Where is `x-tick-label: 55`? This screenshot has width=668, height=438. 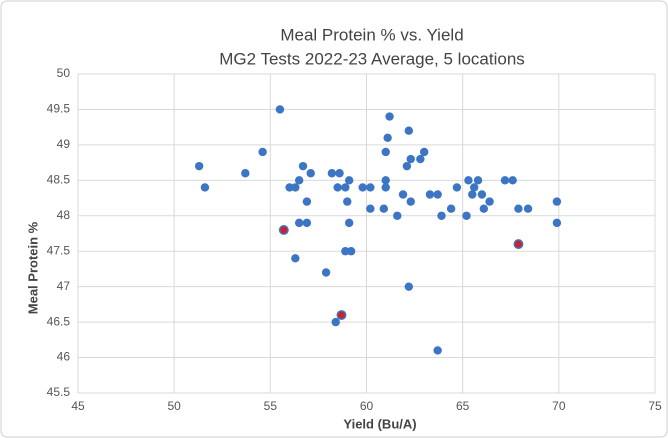
x-tick-label: 55 is located at coordinates (271, 406).